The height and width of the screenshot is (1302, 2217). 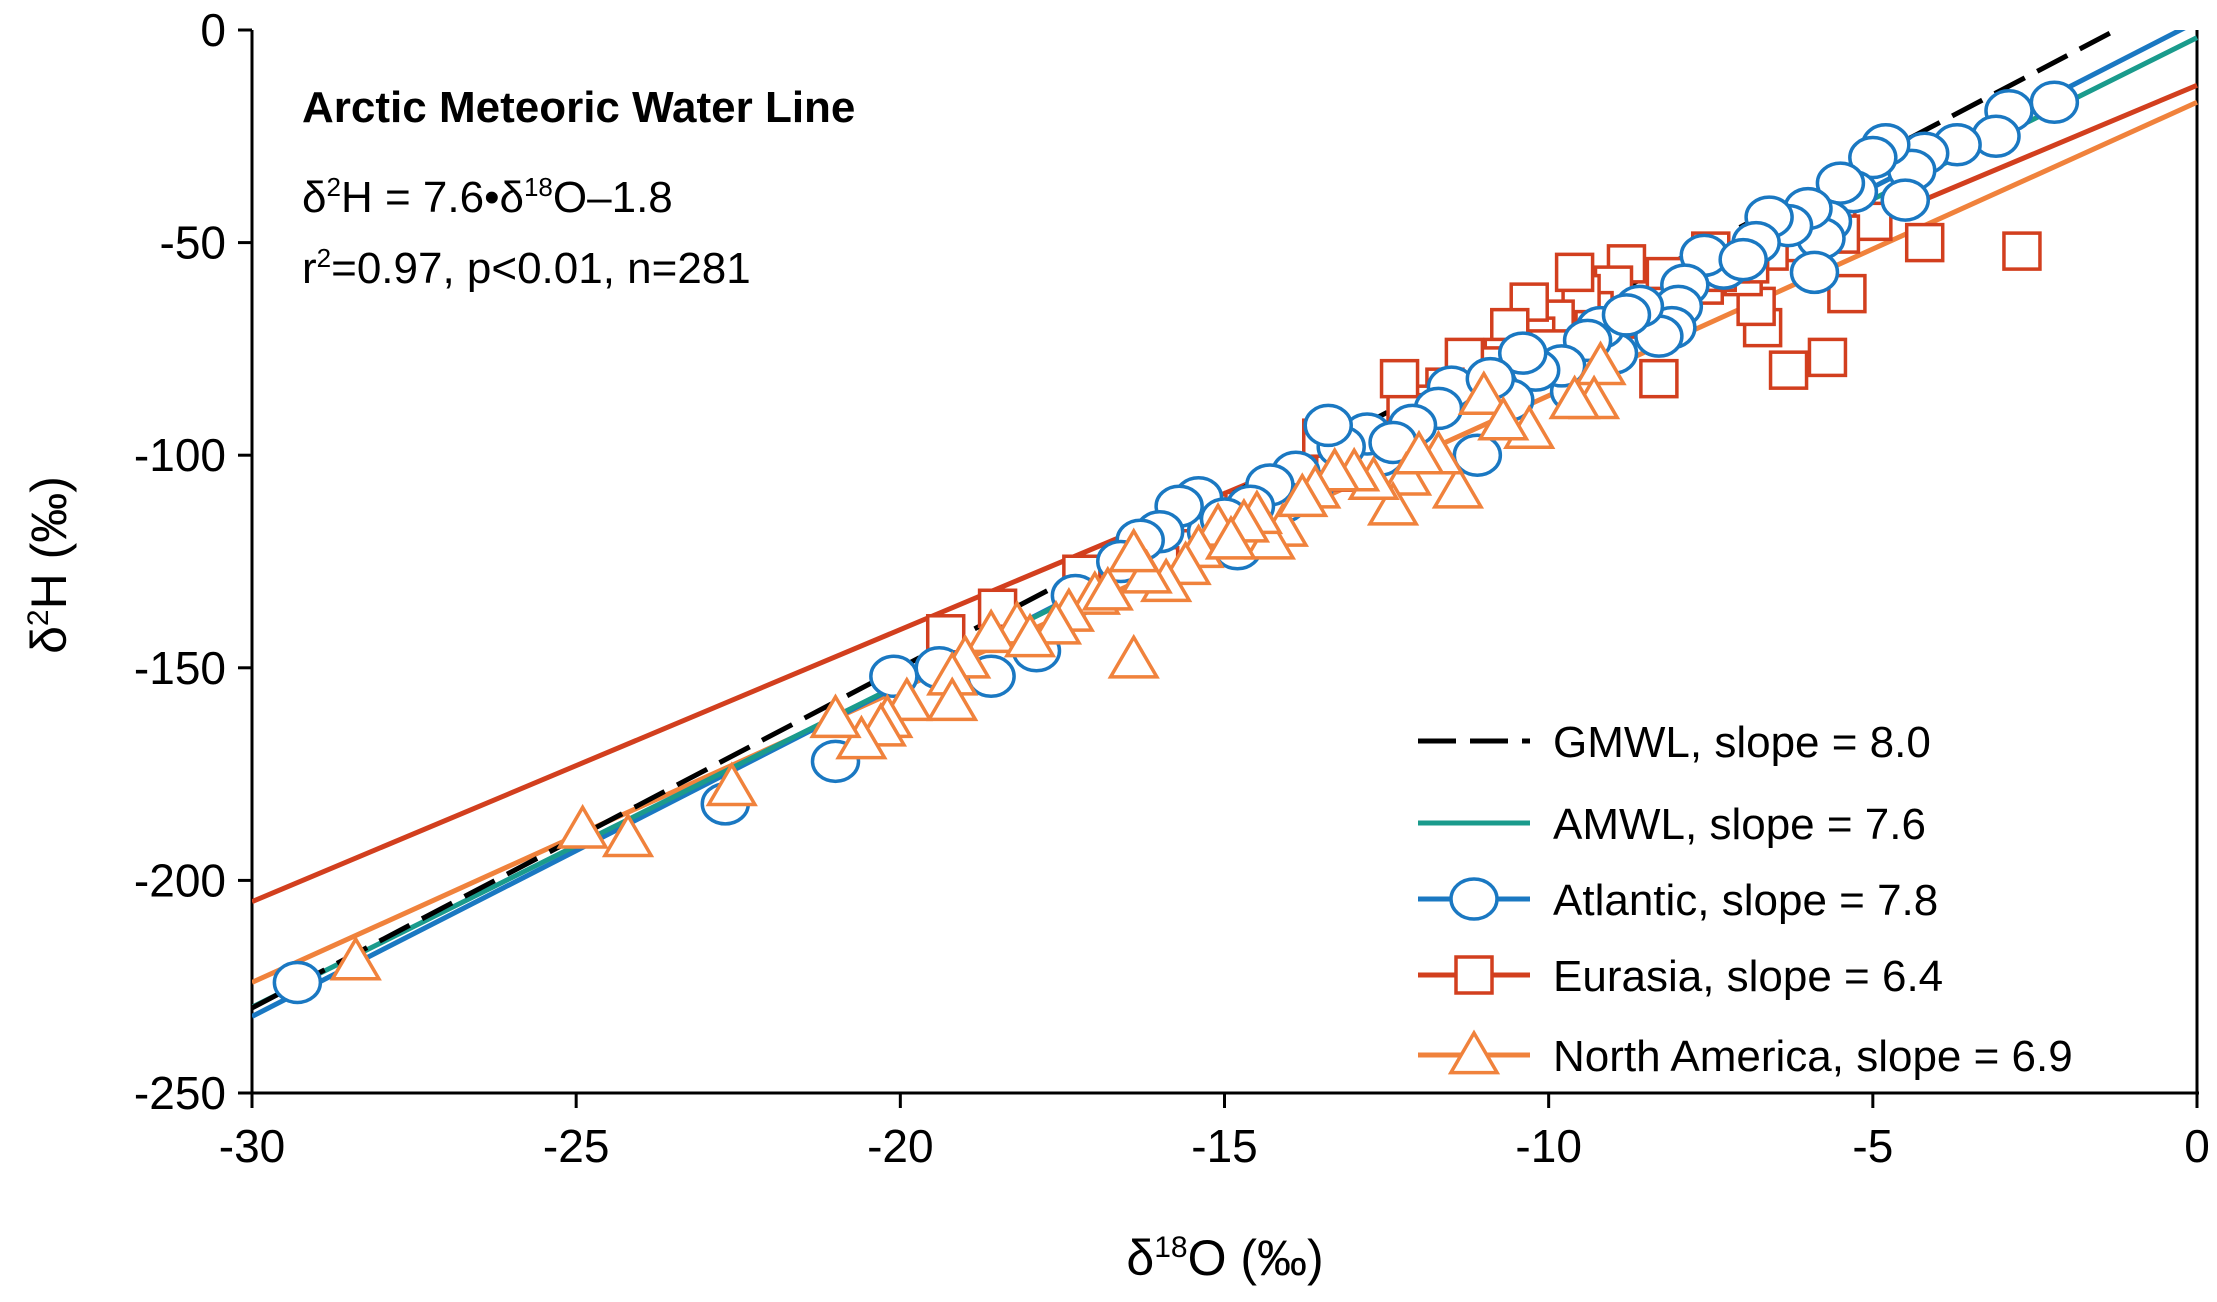 What do you see at coordinates (487, 197) in the screenshot?
I see `equation-annotation: δ2H = 7.6•δ18O–1.8` at bounding box center [487, 197].